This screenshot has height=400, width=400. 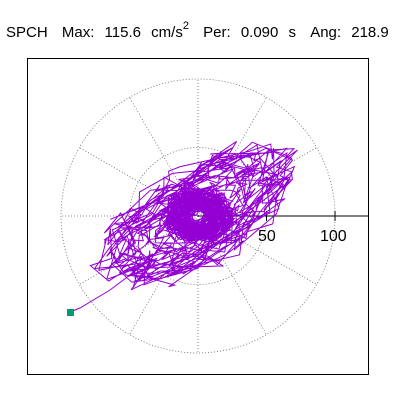 What do you see at coordinates (70, 312) in the screenshot?
I see `trace-end-marker` at bounding box center [70, 312].